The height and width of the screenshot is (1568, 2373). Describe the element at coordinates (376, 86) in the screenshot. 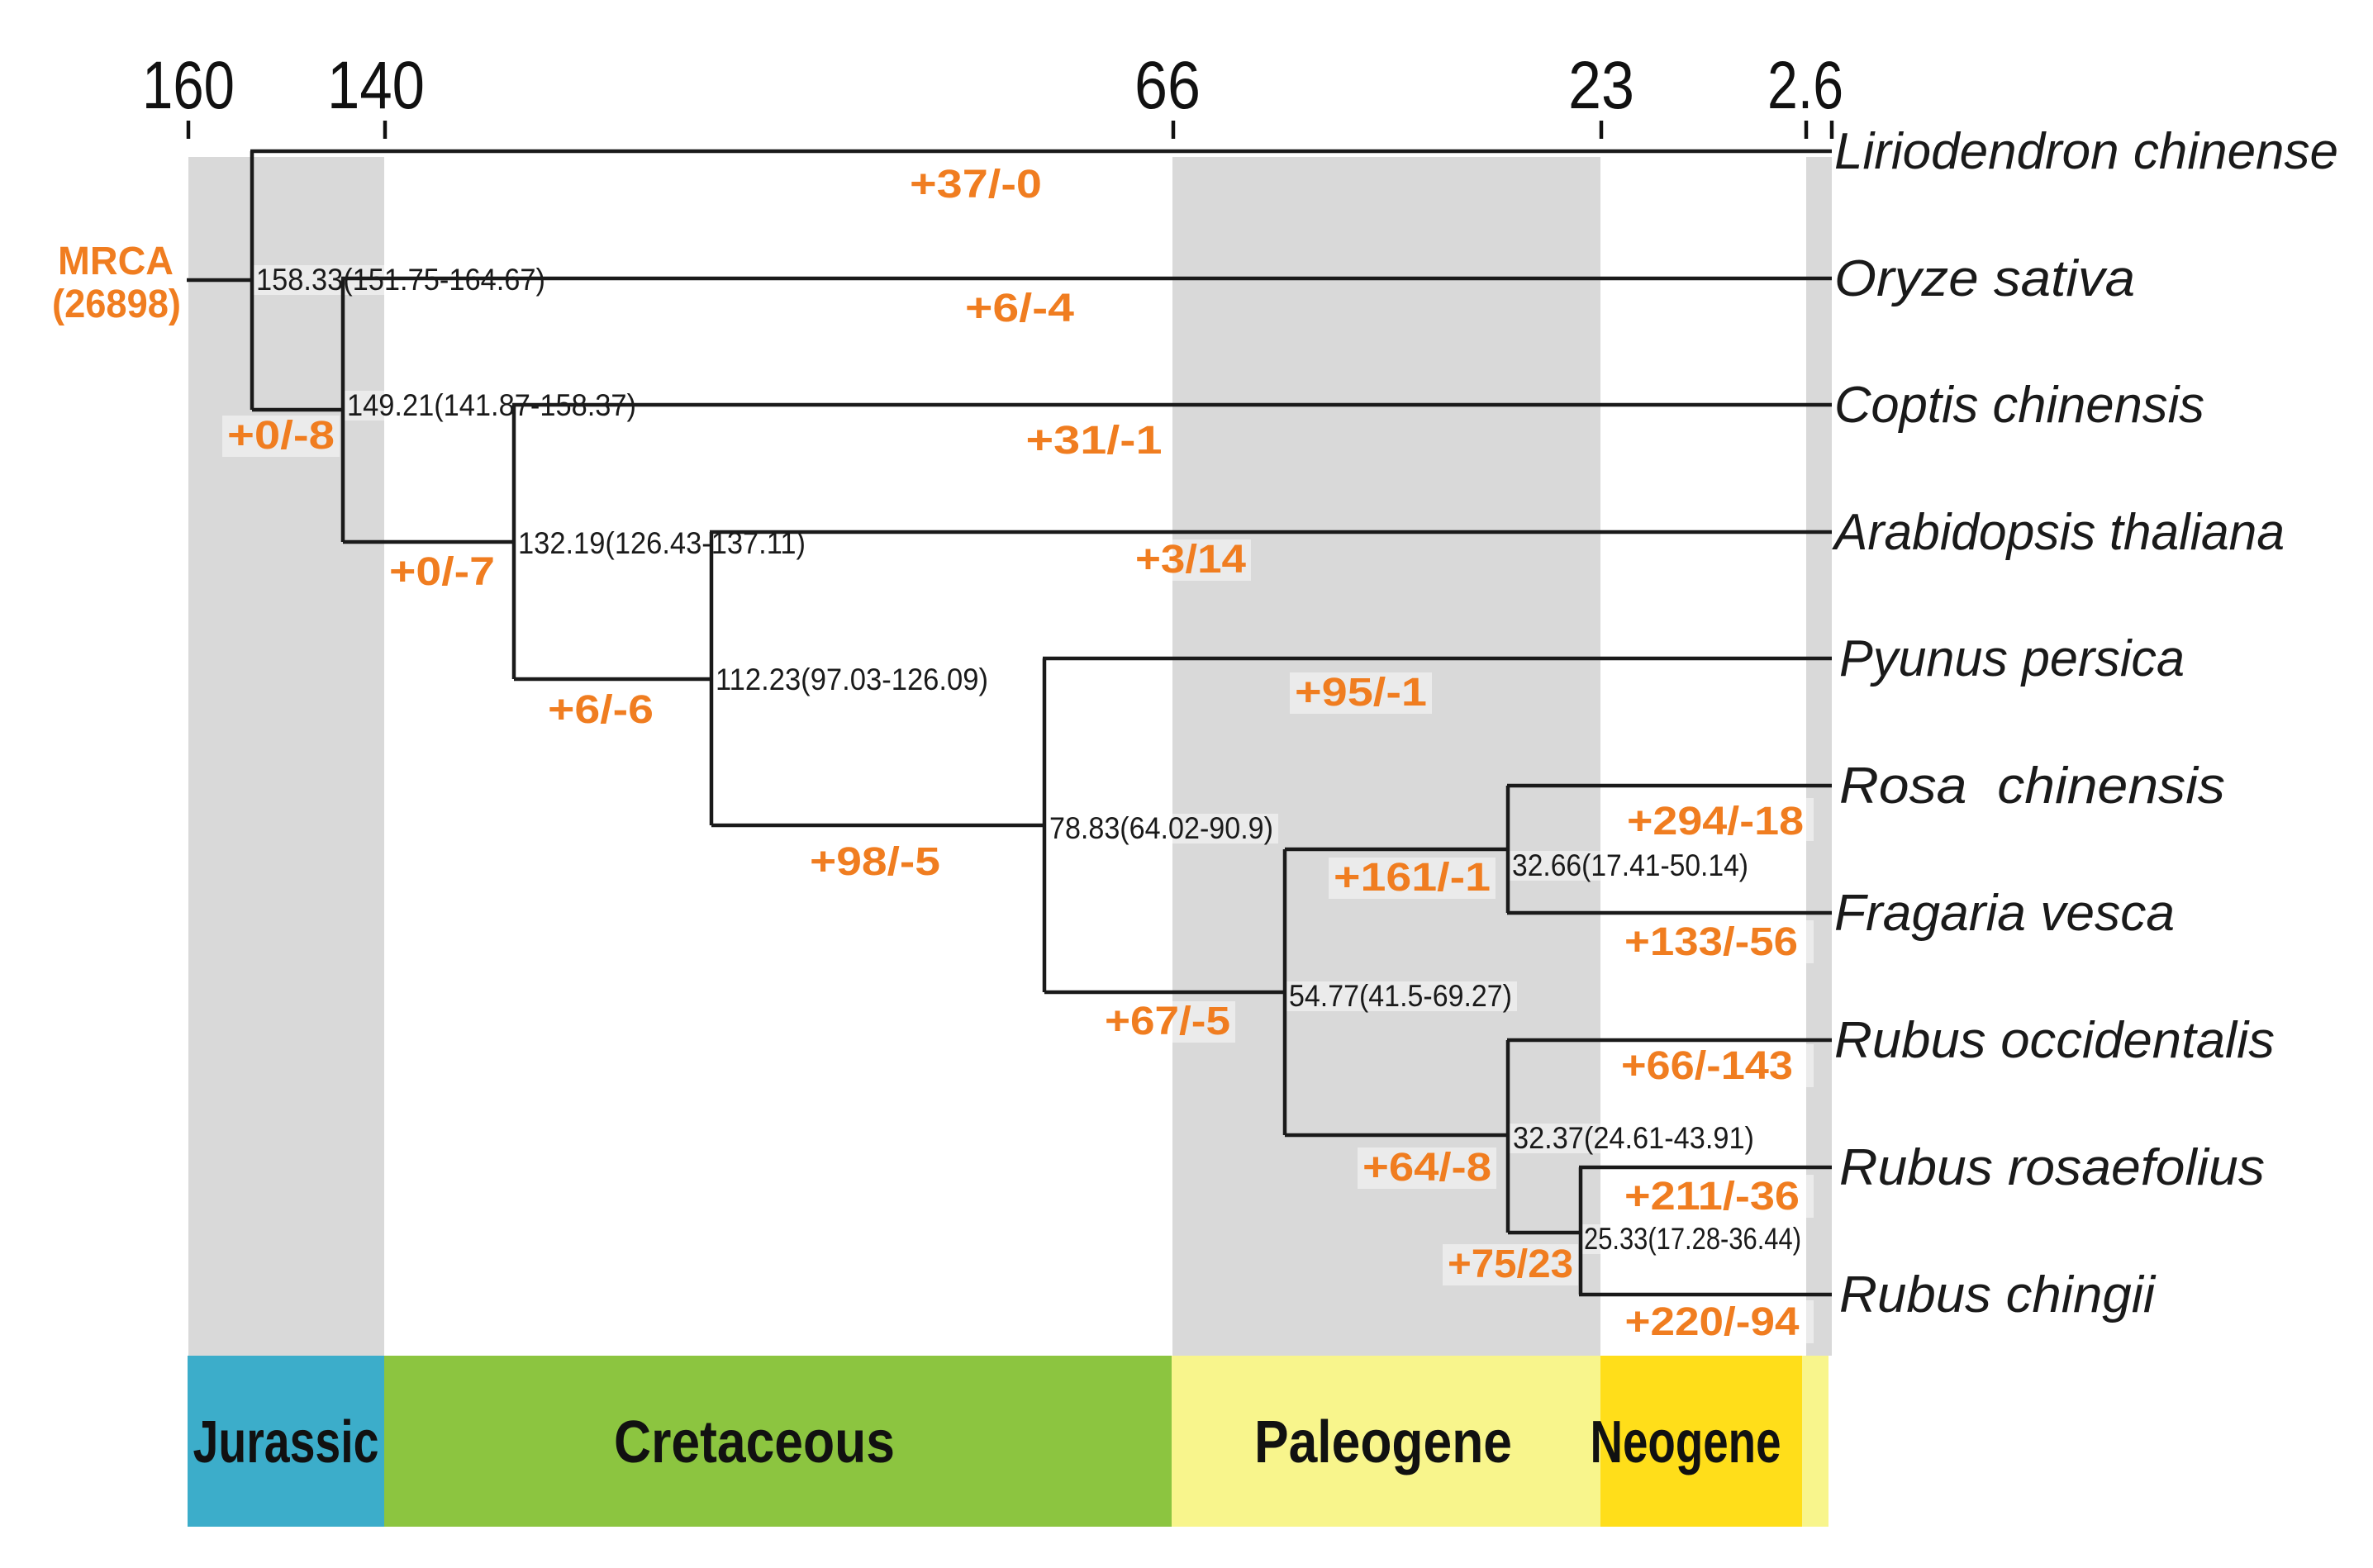

I see `svg-text: 140` at that location.